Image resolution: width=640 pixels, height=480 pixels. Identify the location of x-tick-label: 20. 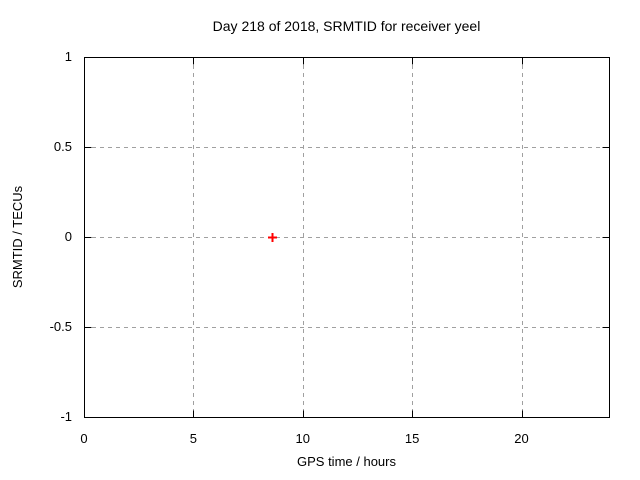
(521, 438).